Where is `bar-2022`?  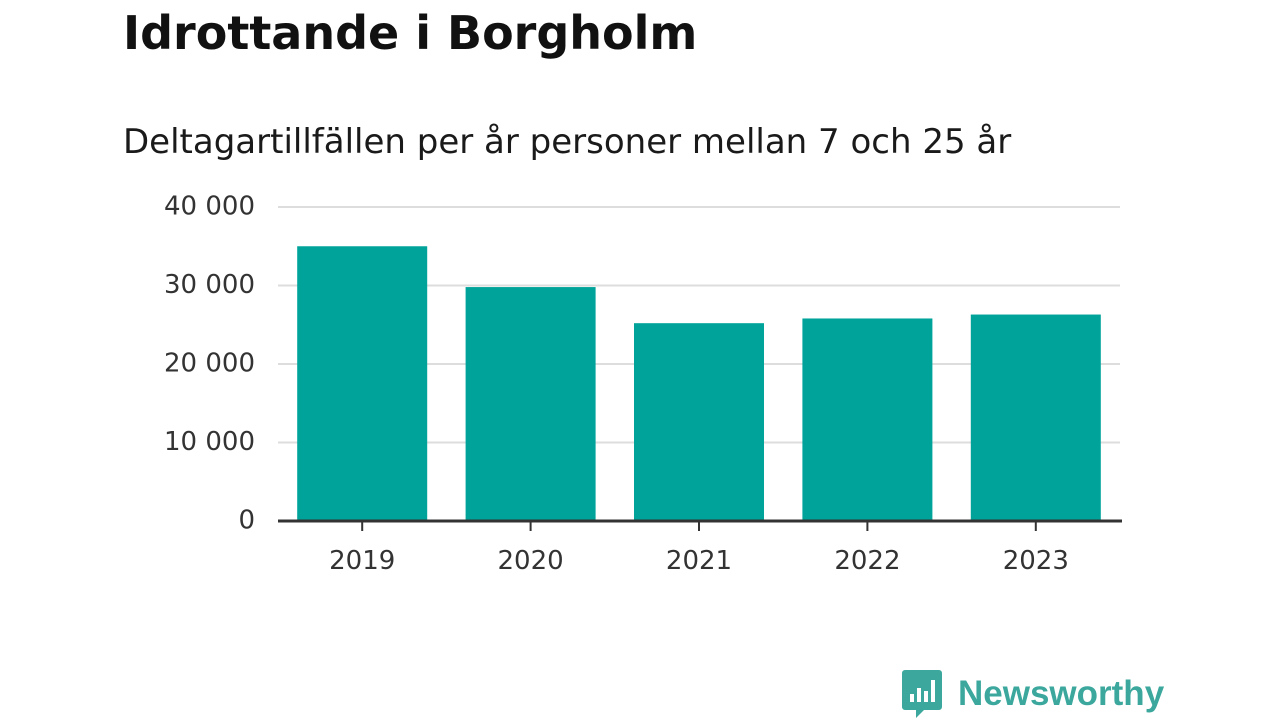
bar-2022 is located at coordinates (867, 419).